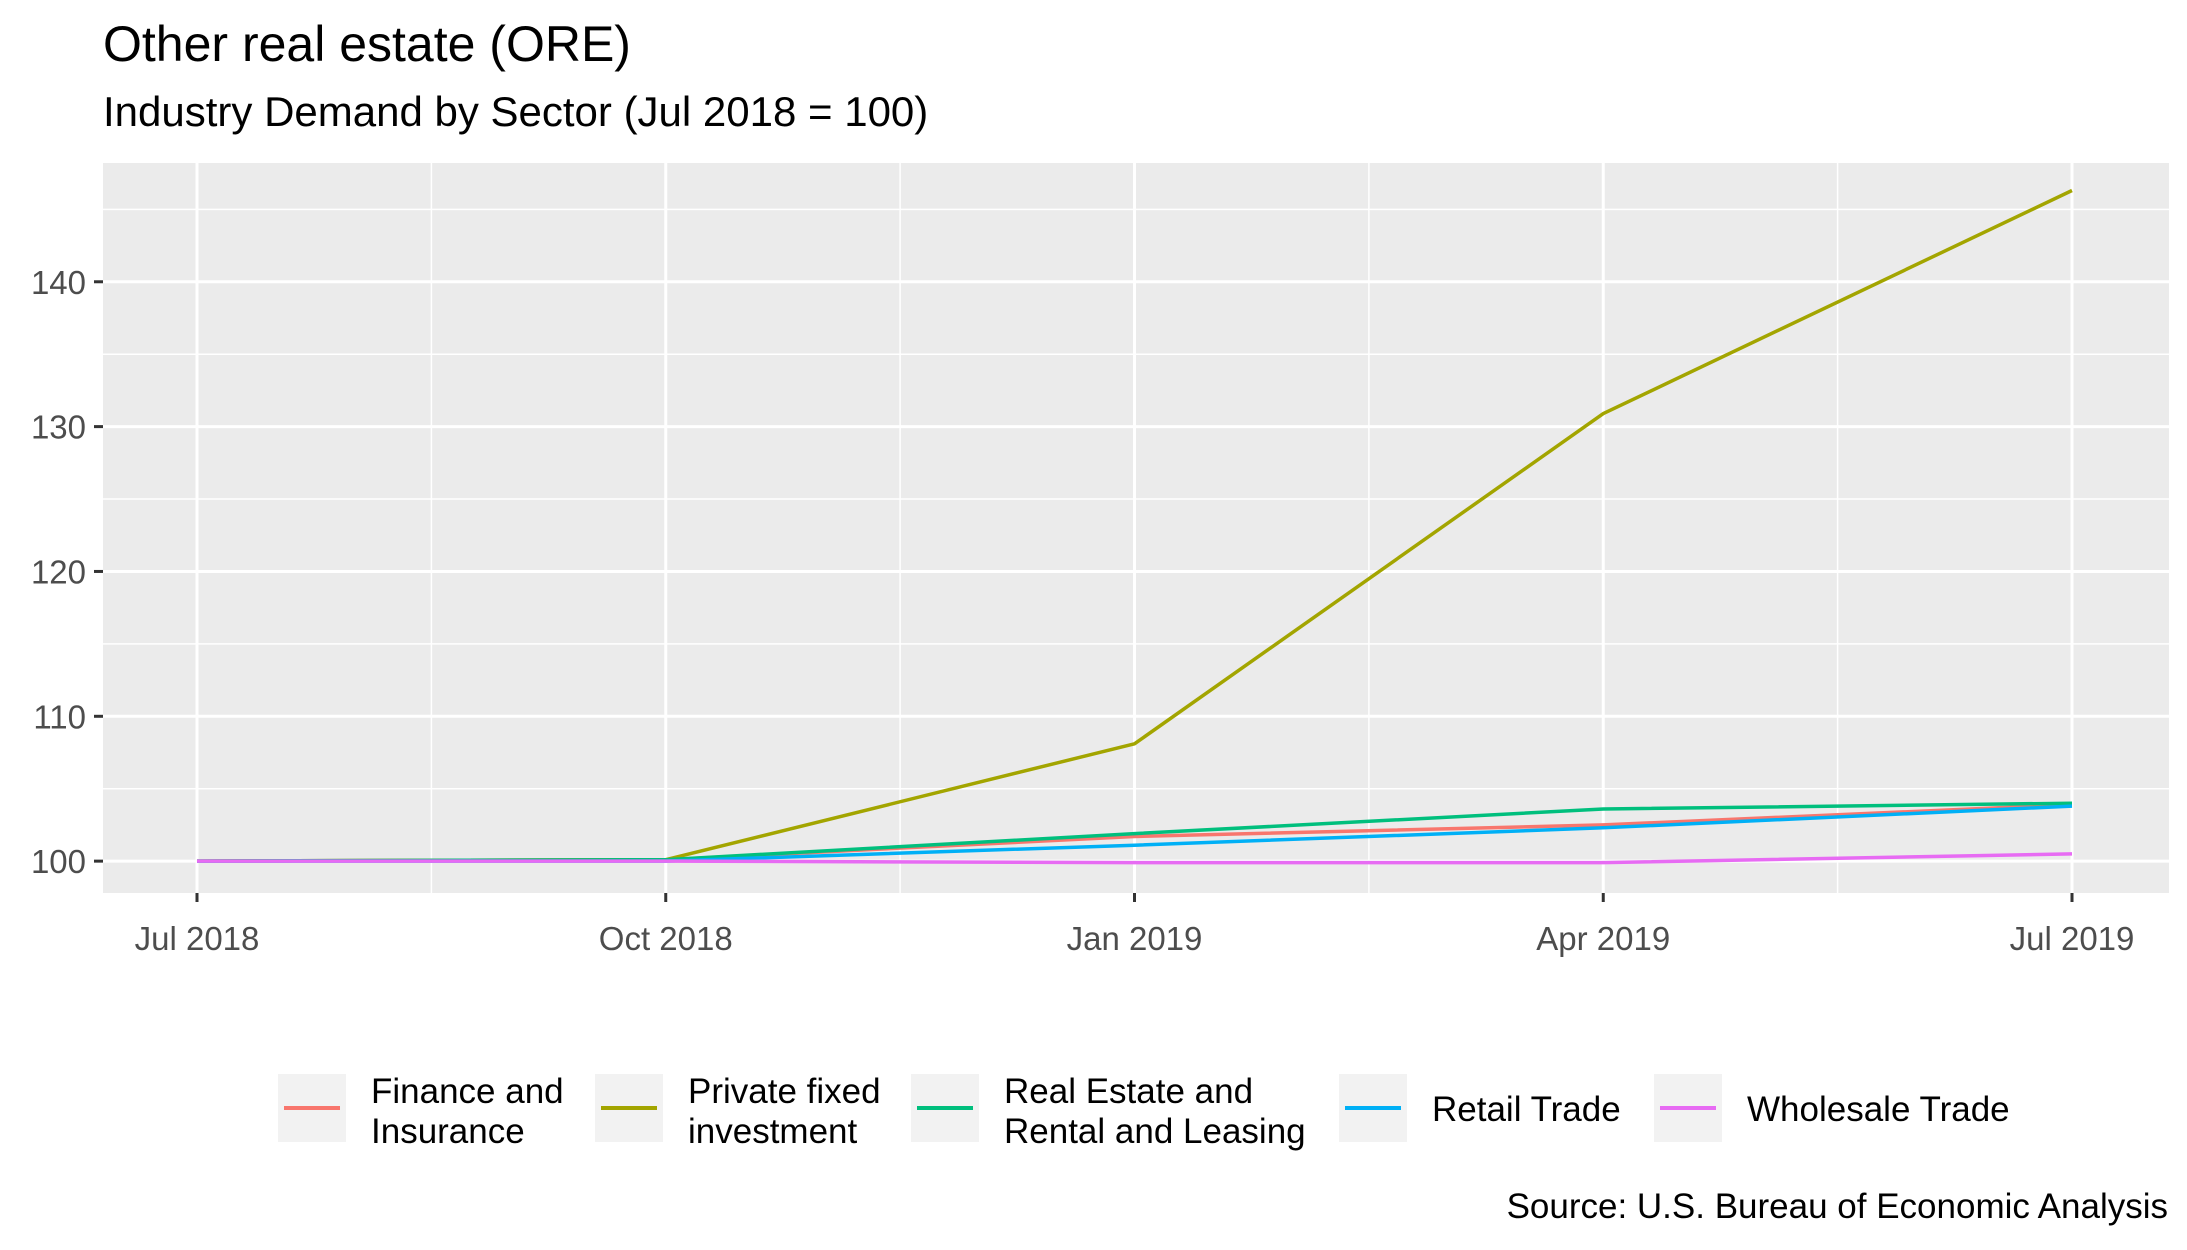  Describe the element at coordinates (1837, 1206) in the screenshot. I see `source-caption: Source: U.S. Bureau of Economic Analysis` at that location.